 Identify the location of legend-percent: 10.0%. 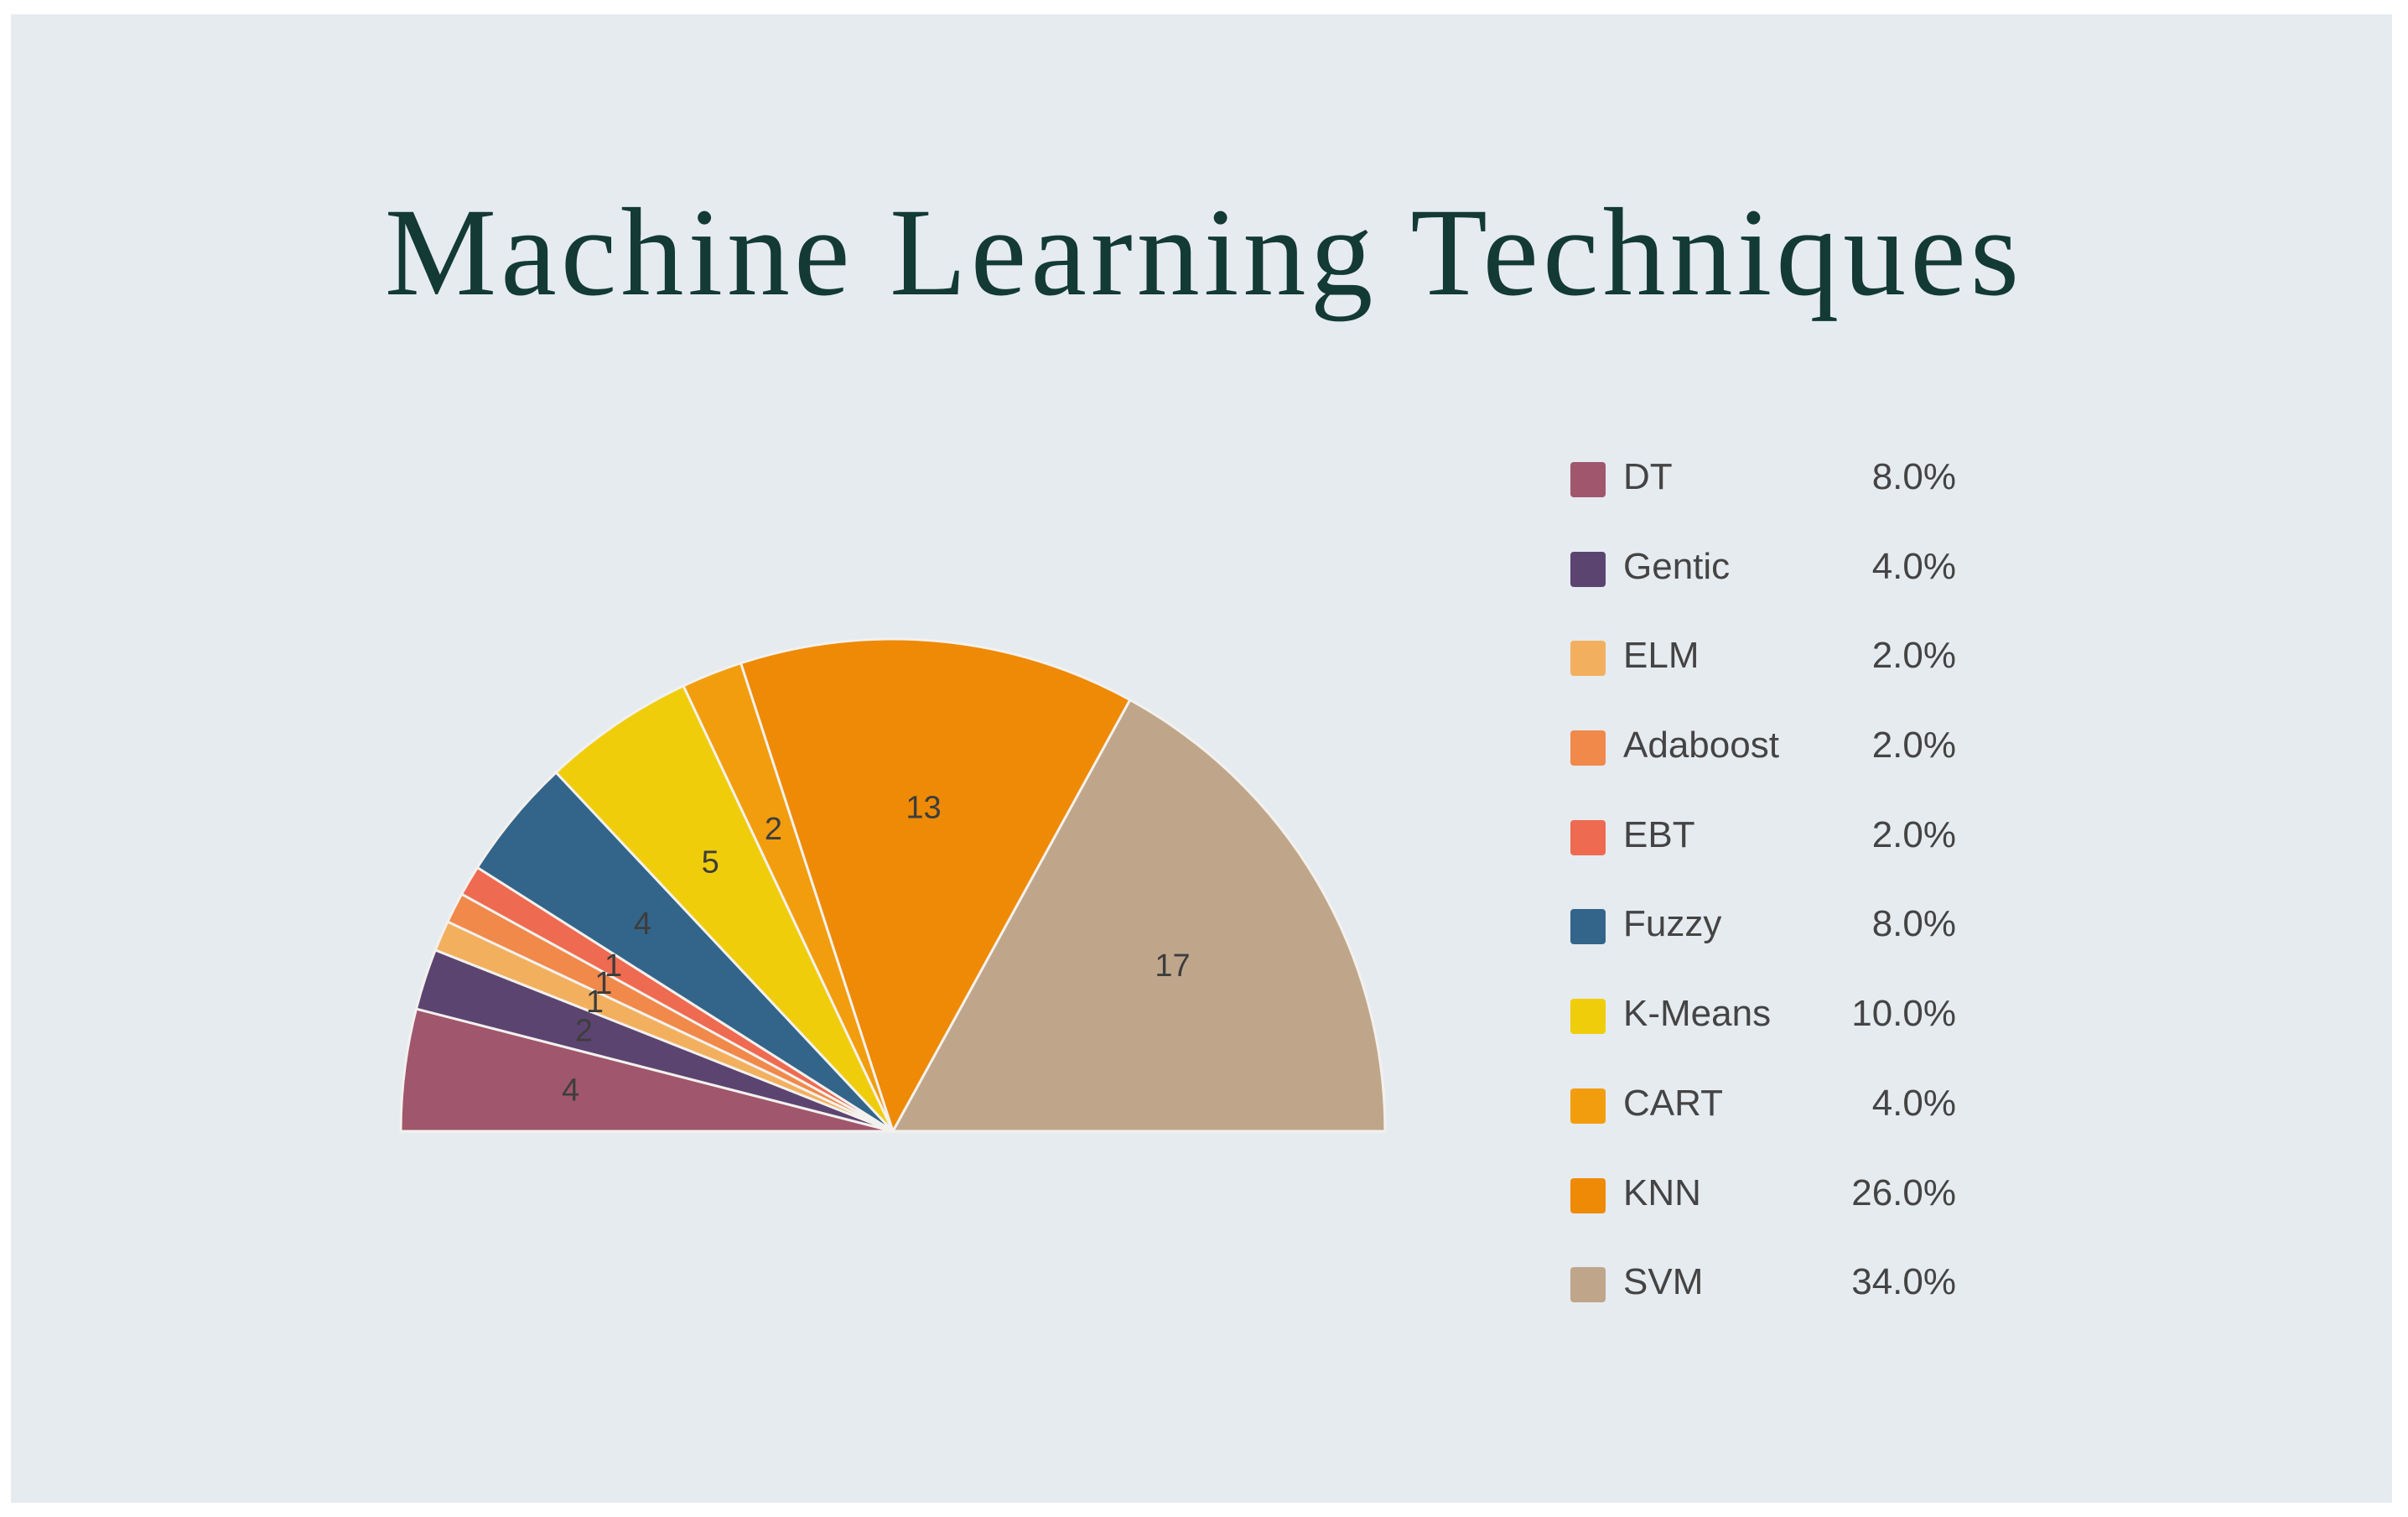
(1903, 1014).